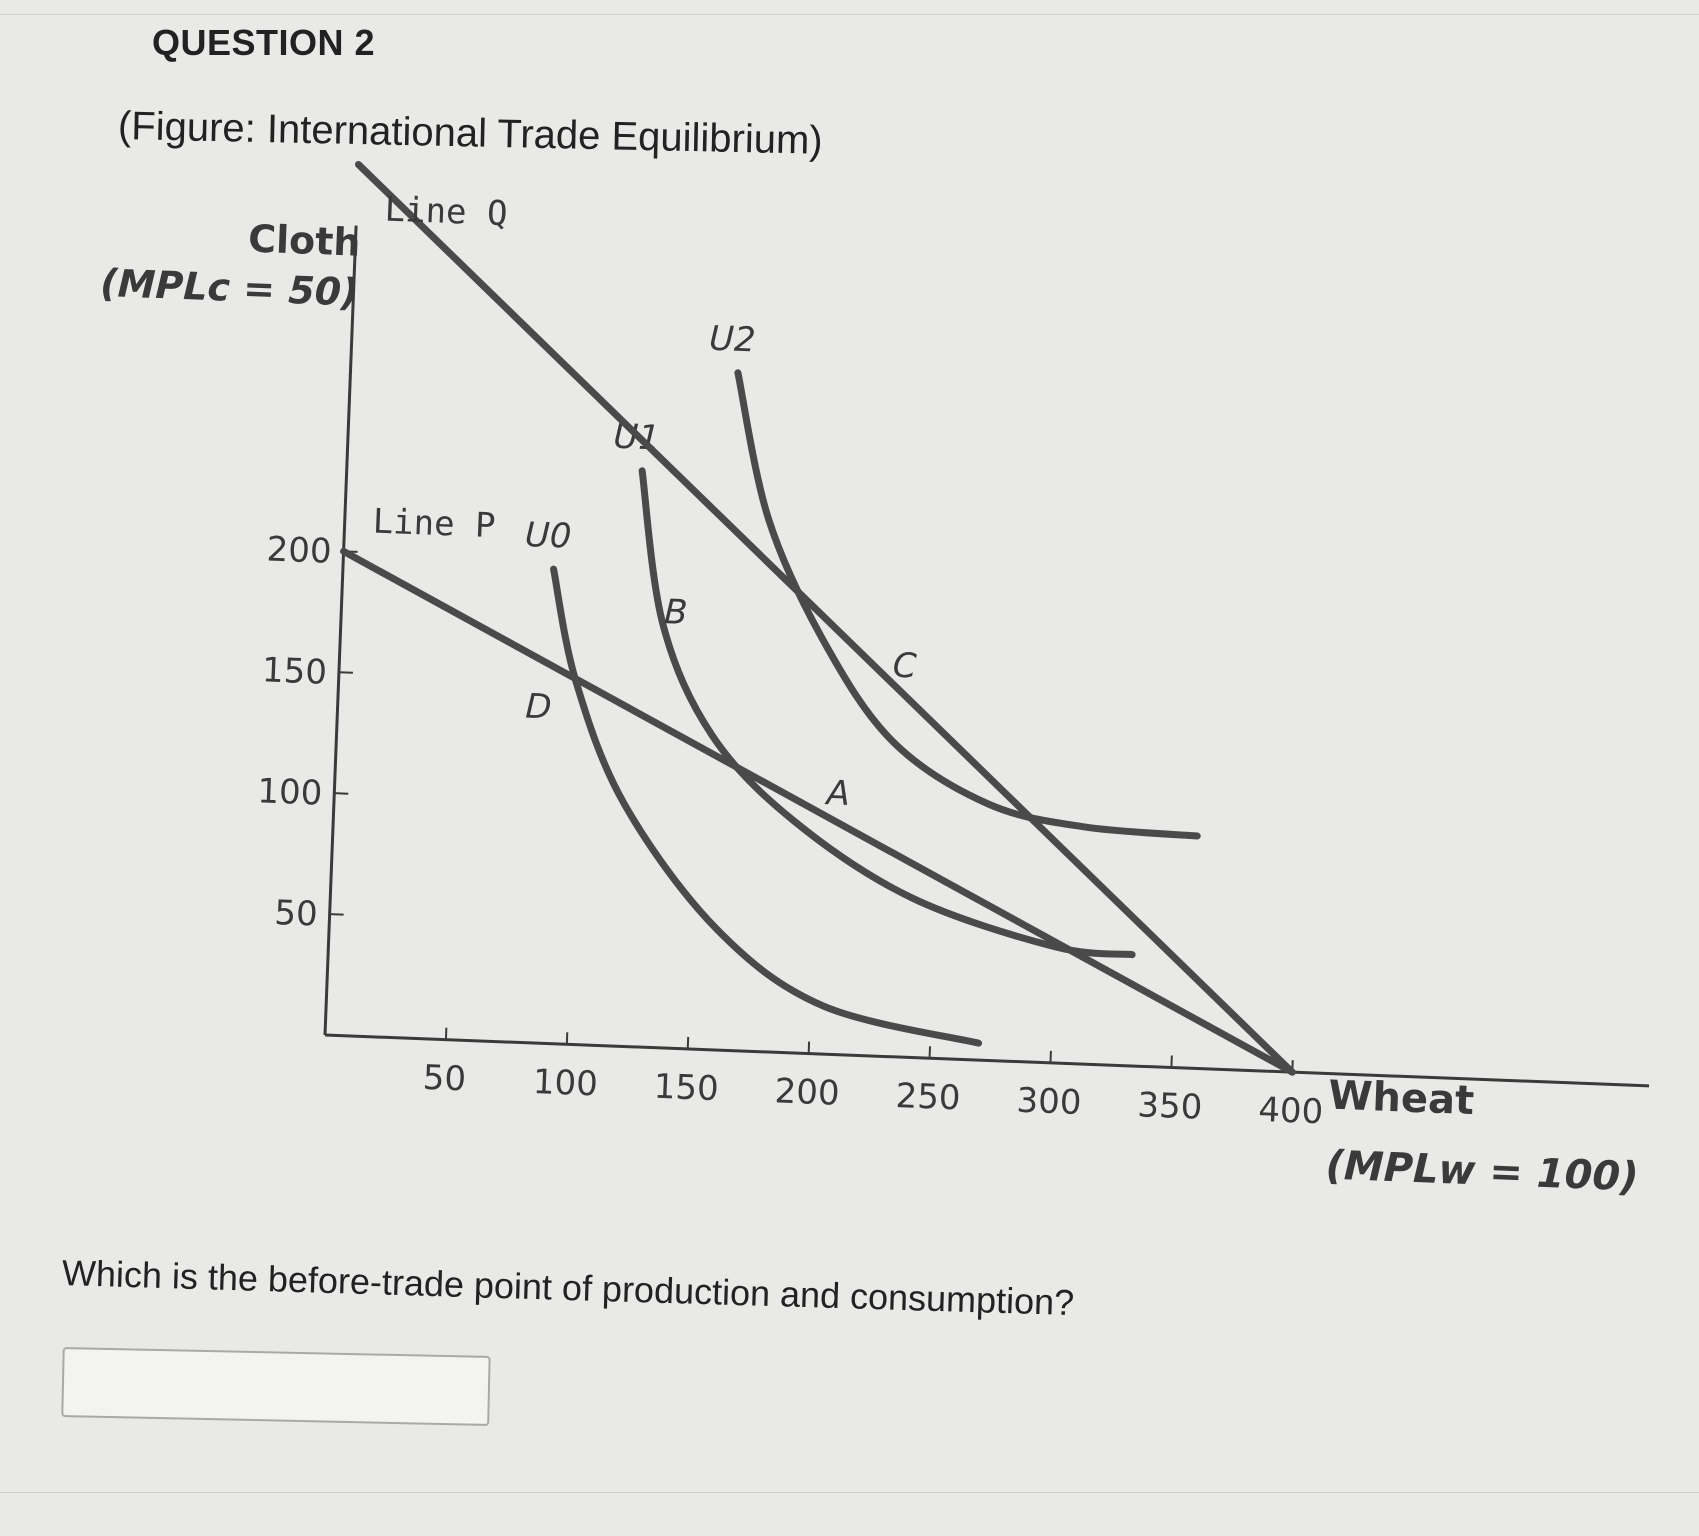  Describe the element at coordinates (276, 1386) in the screenshot. I see `answer-input` at that location.